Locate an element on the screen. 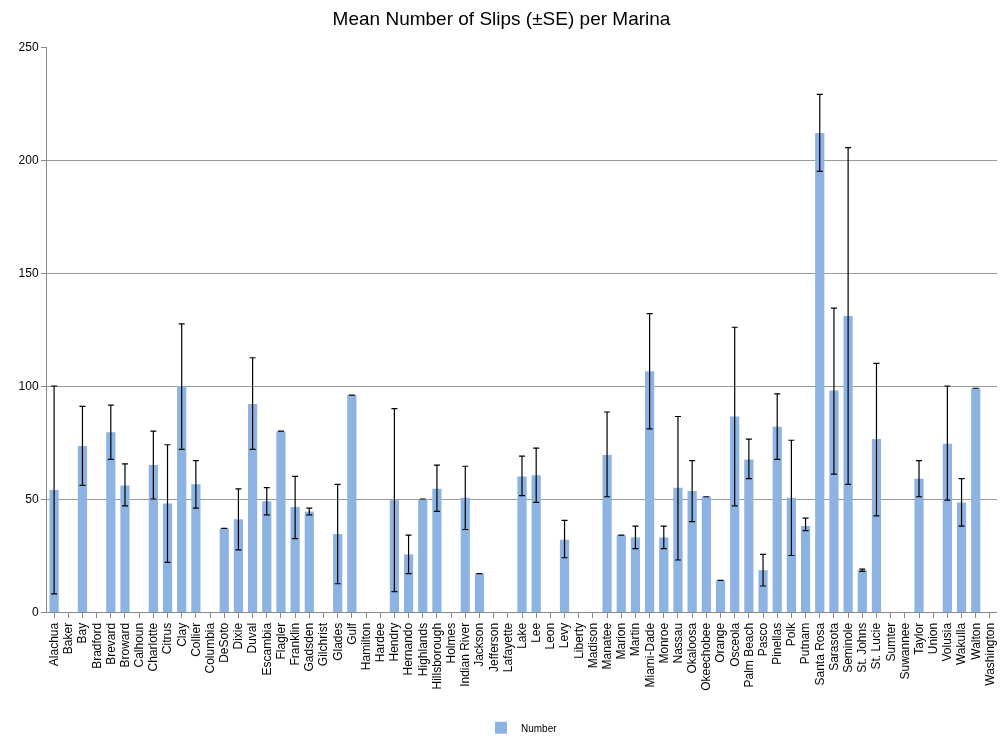  x-tick-label: St. Lucie is located at coordinates (876, 646).